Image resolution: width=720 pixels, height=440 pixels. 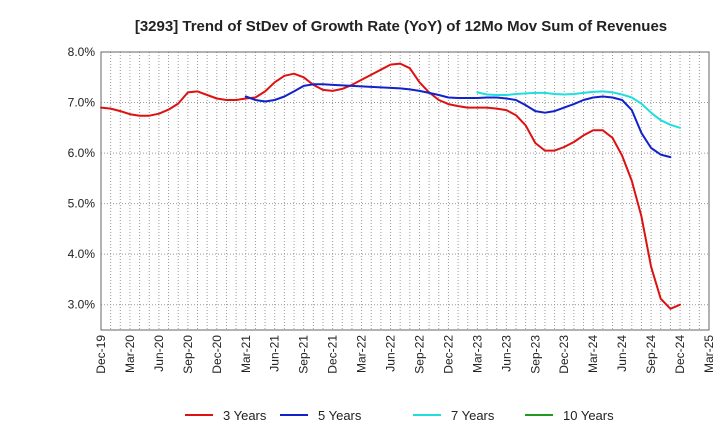 I want to click on x-tick-label: Mar-20, so click(x=130, y=354).